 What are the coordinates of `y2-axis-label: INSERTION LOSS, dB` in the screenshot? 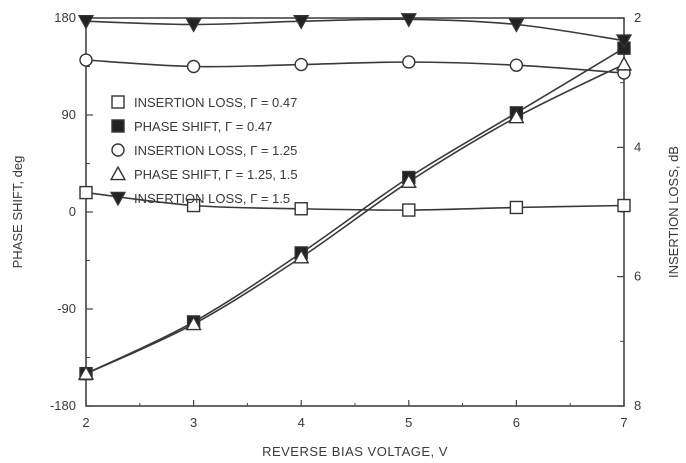 It's located at (673, 212).